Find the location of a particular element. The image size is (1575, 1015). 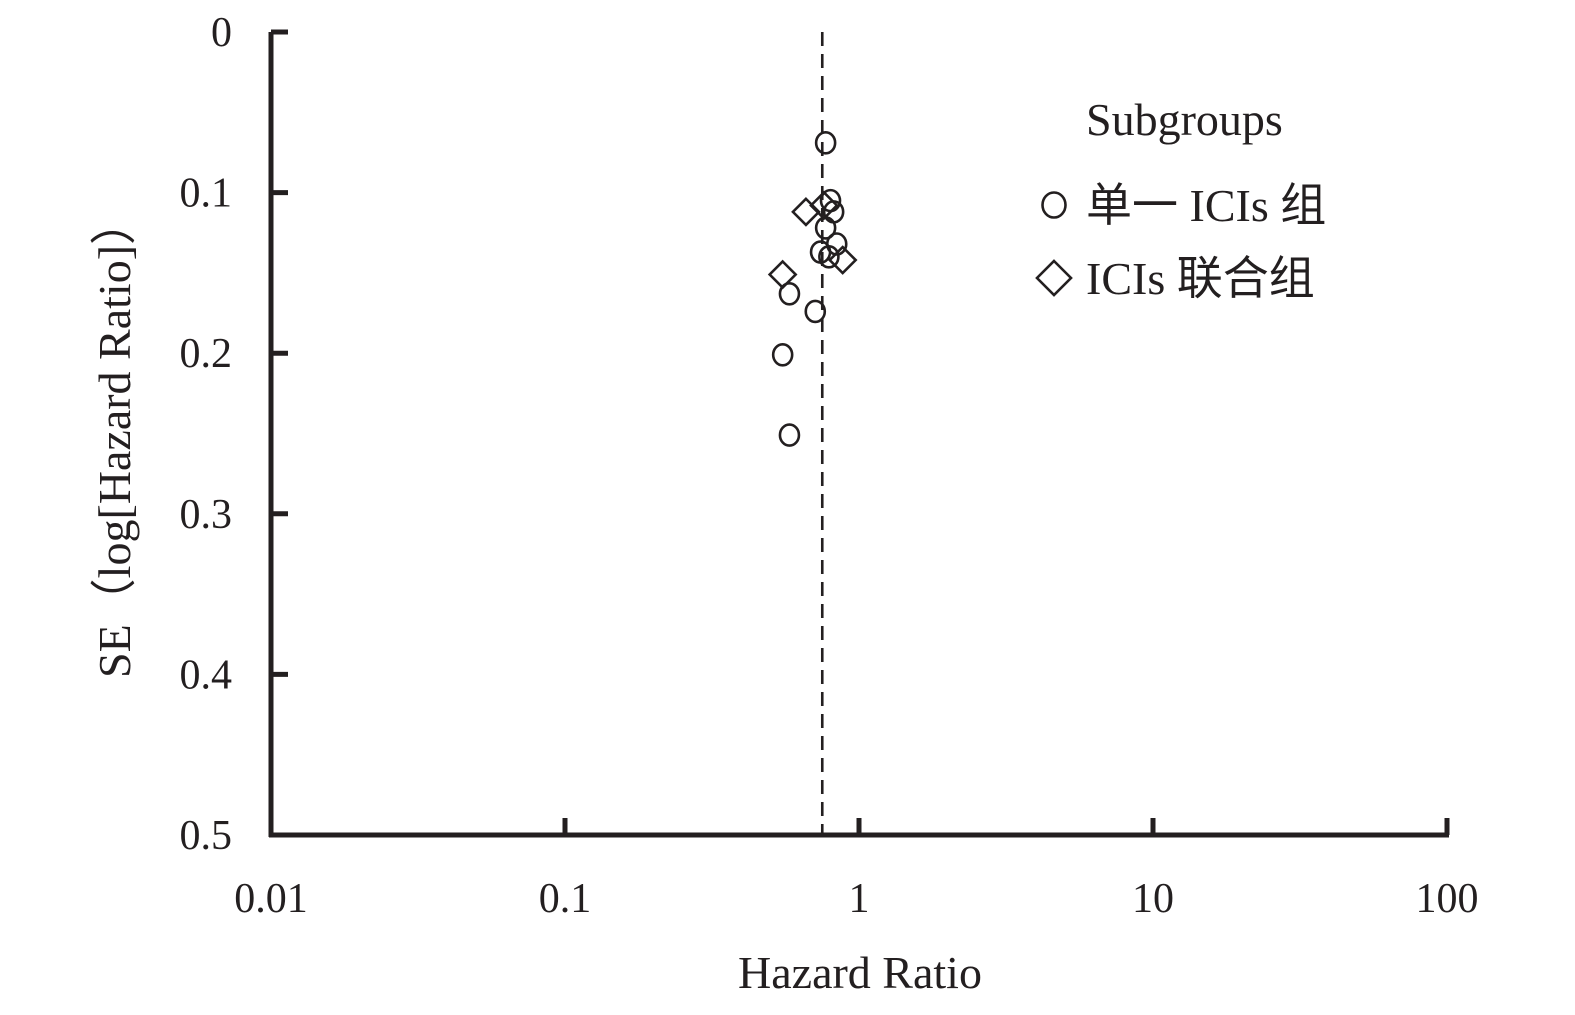

y-tick-label-5: 0.5 is located at coordinates (206, 836).